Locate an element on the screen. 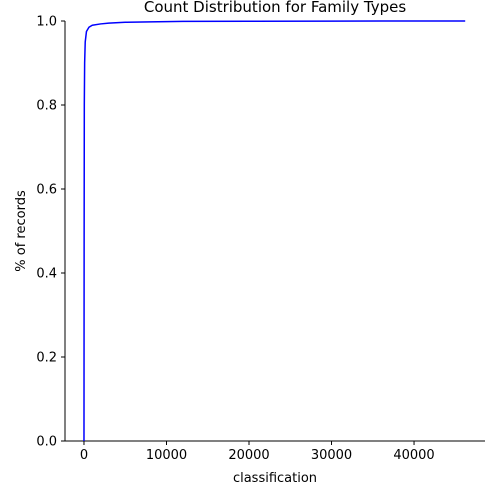 Image resolution: width=500 pixels, height=500 pixels. x-tick-label: 20000 is located at coordinates (248, 455).